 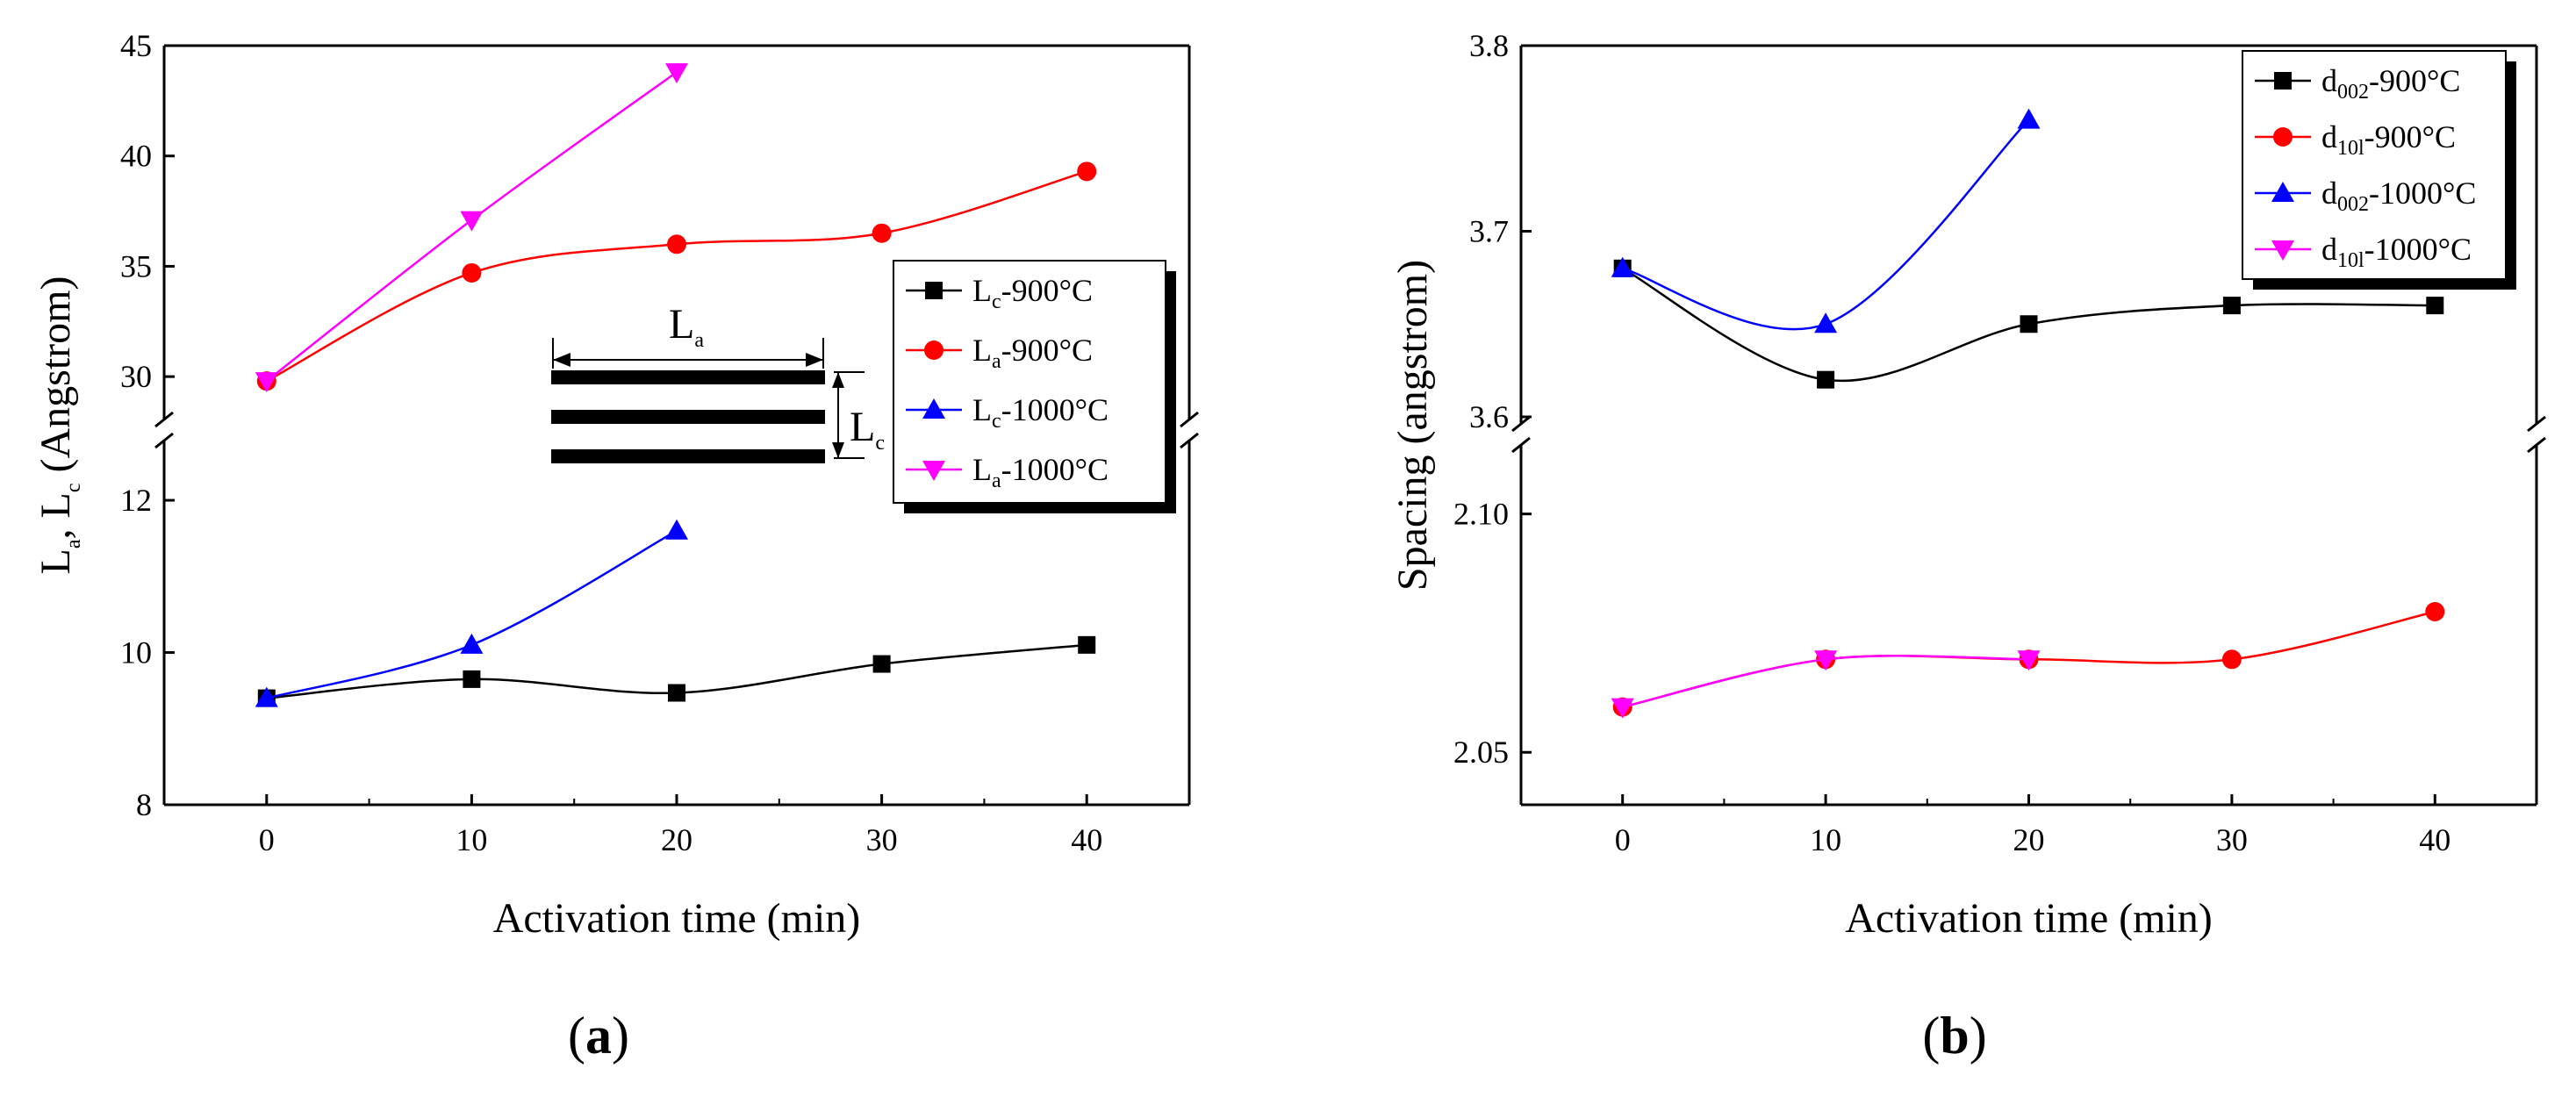 I want to click on y-tick-label: 2.10, so click(x=1481, y=514).